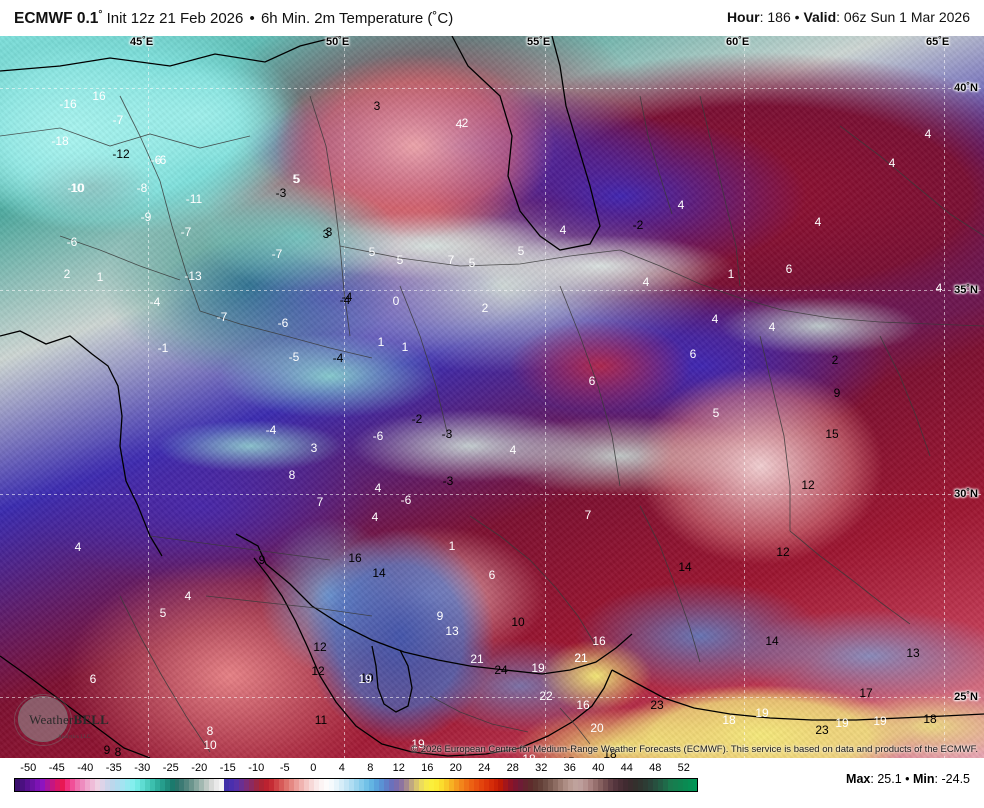 This screenshot has width=984, height=808. I want to click on forecast-meta: Hour: 186 • Valid: 06z Sun 1 Mar 2026, so click(848, 17).